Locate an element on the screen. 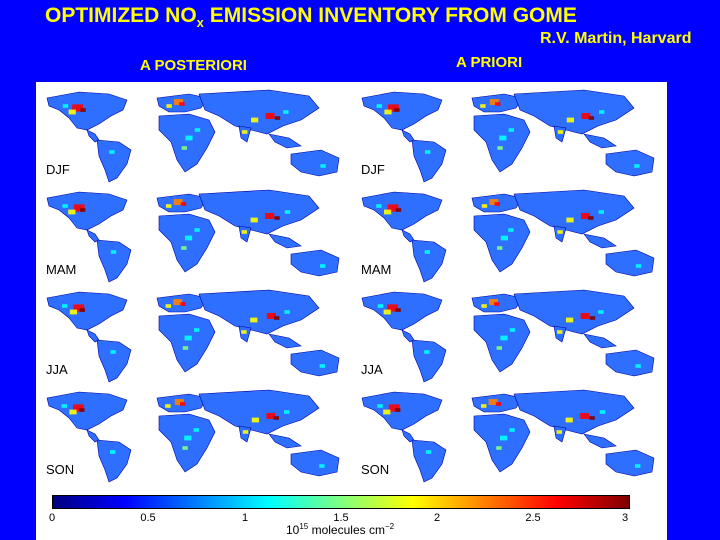 The image size is (720, 540). map-panel: DJF is located at coordinates (195, 134).